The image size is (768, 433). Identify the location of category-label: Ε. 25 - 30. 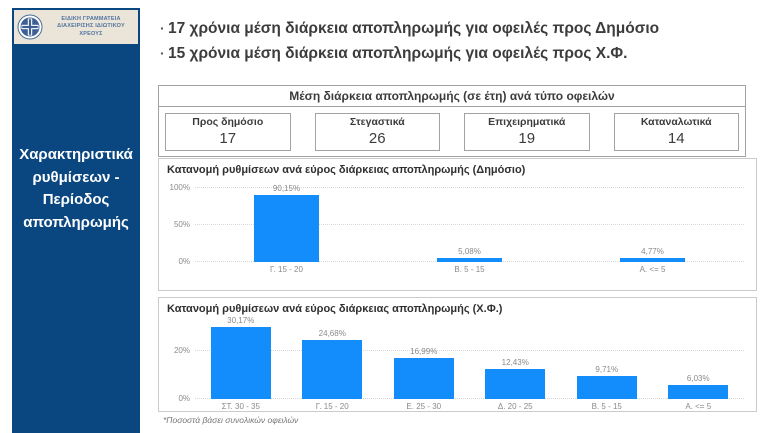
(424, 406).